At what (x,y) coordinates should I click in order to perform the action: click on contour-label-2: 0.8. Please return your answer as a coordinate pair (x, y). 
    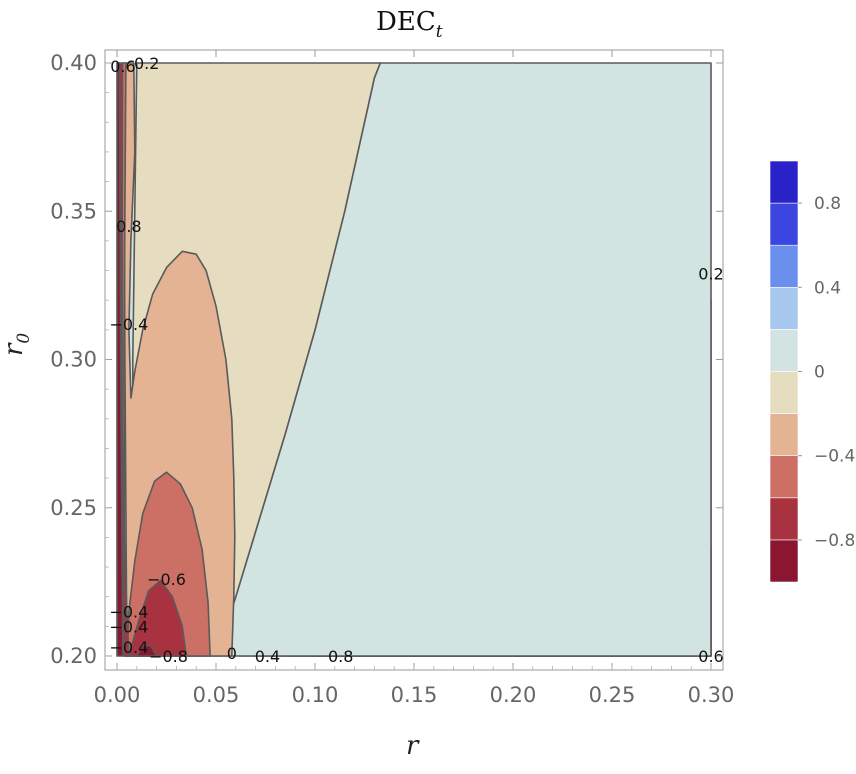
    Looking at the image, I should click on (128, 226).